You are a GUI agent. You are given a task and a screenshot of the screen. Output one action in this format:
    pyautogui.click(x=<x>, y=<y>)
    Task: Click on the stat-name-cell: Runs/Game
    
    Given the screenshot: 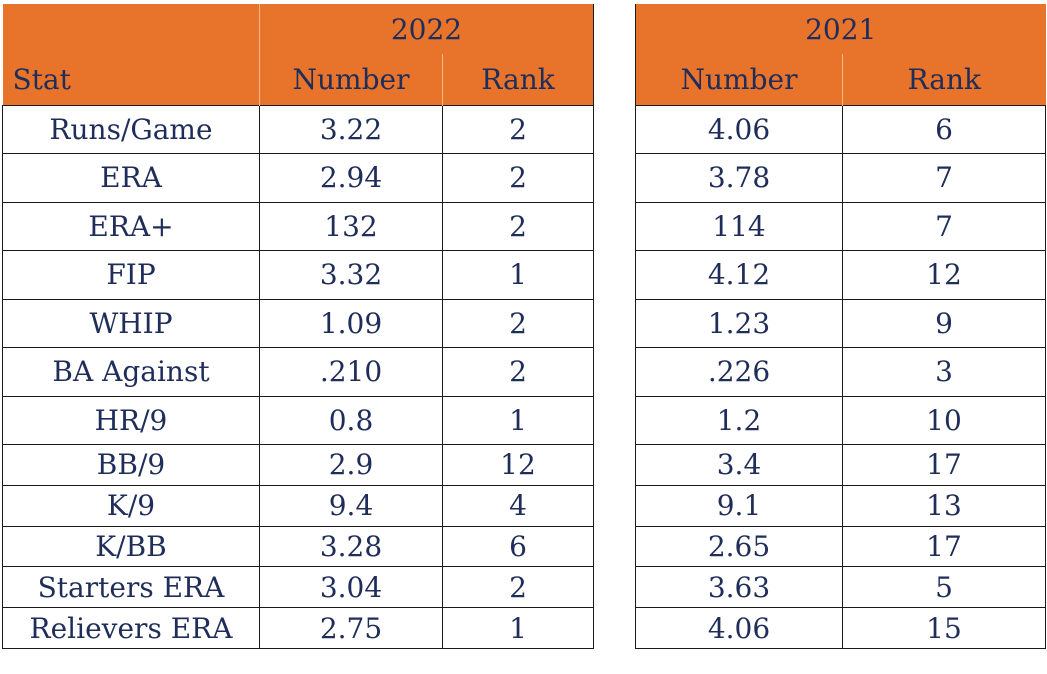 What is the action you would take?
    pyautogui.click(x=131, y=129)
    